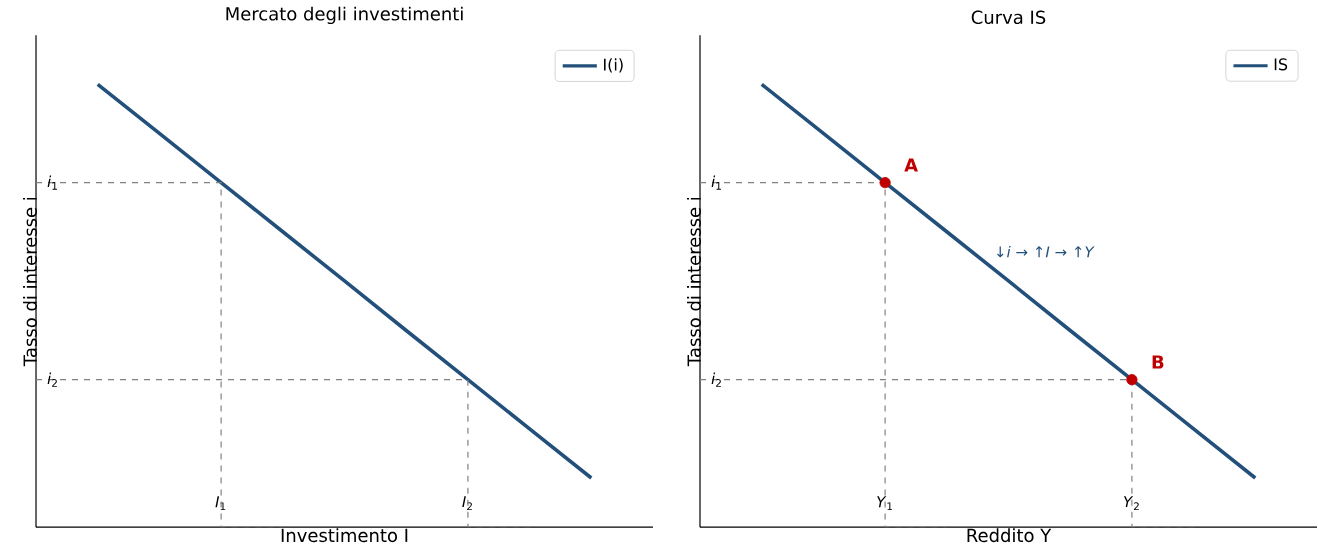 The width and height of the screenshot is (1318, 550). I want to click on legend-label: IS, so click(1281, 64).